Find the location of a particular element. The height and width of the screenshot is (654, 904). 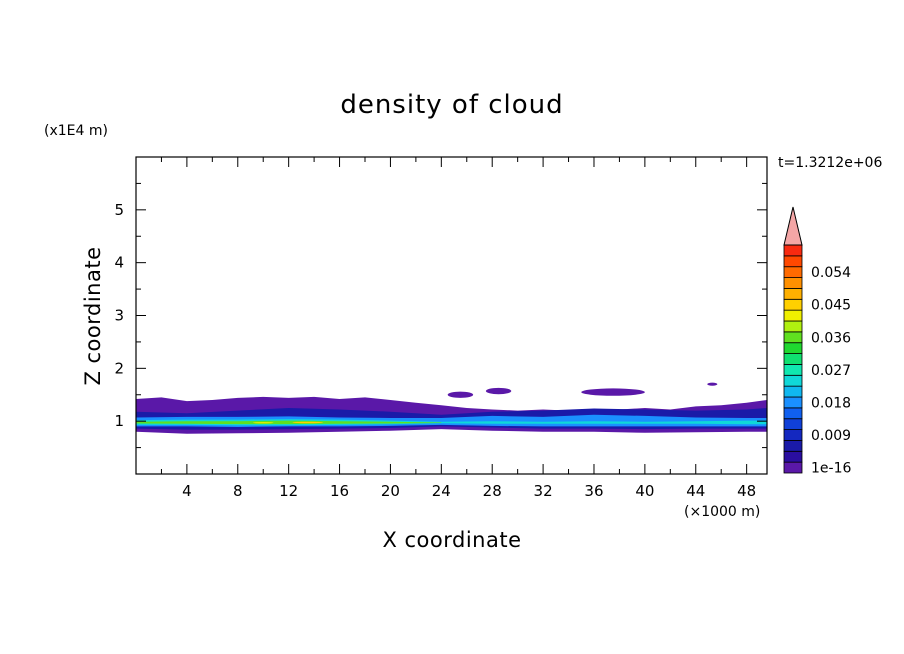

x-tick-label: 44 is located at coordinates (695, 491).